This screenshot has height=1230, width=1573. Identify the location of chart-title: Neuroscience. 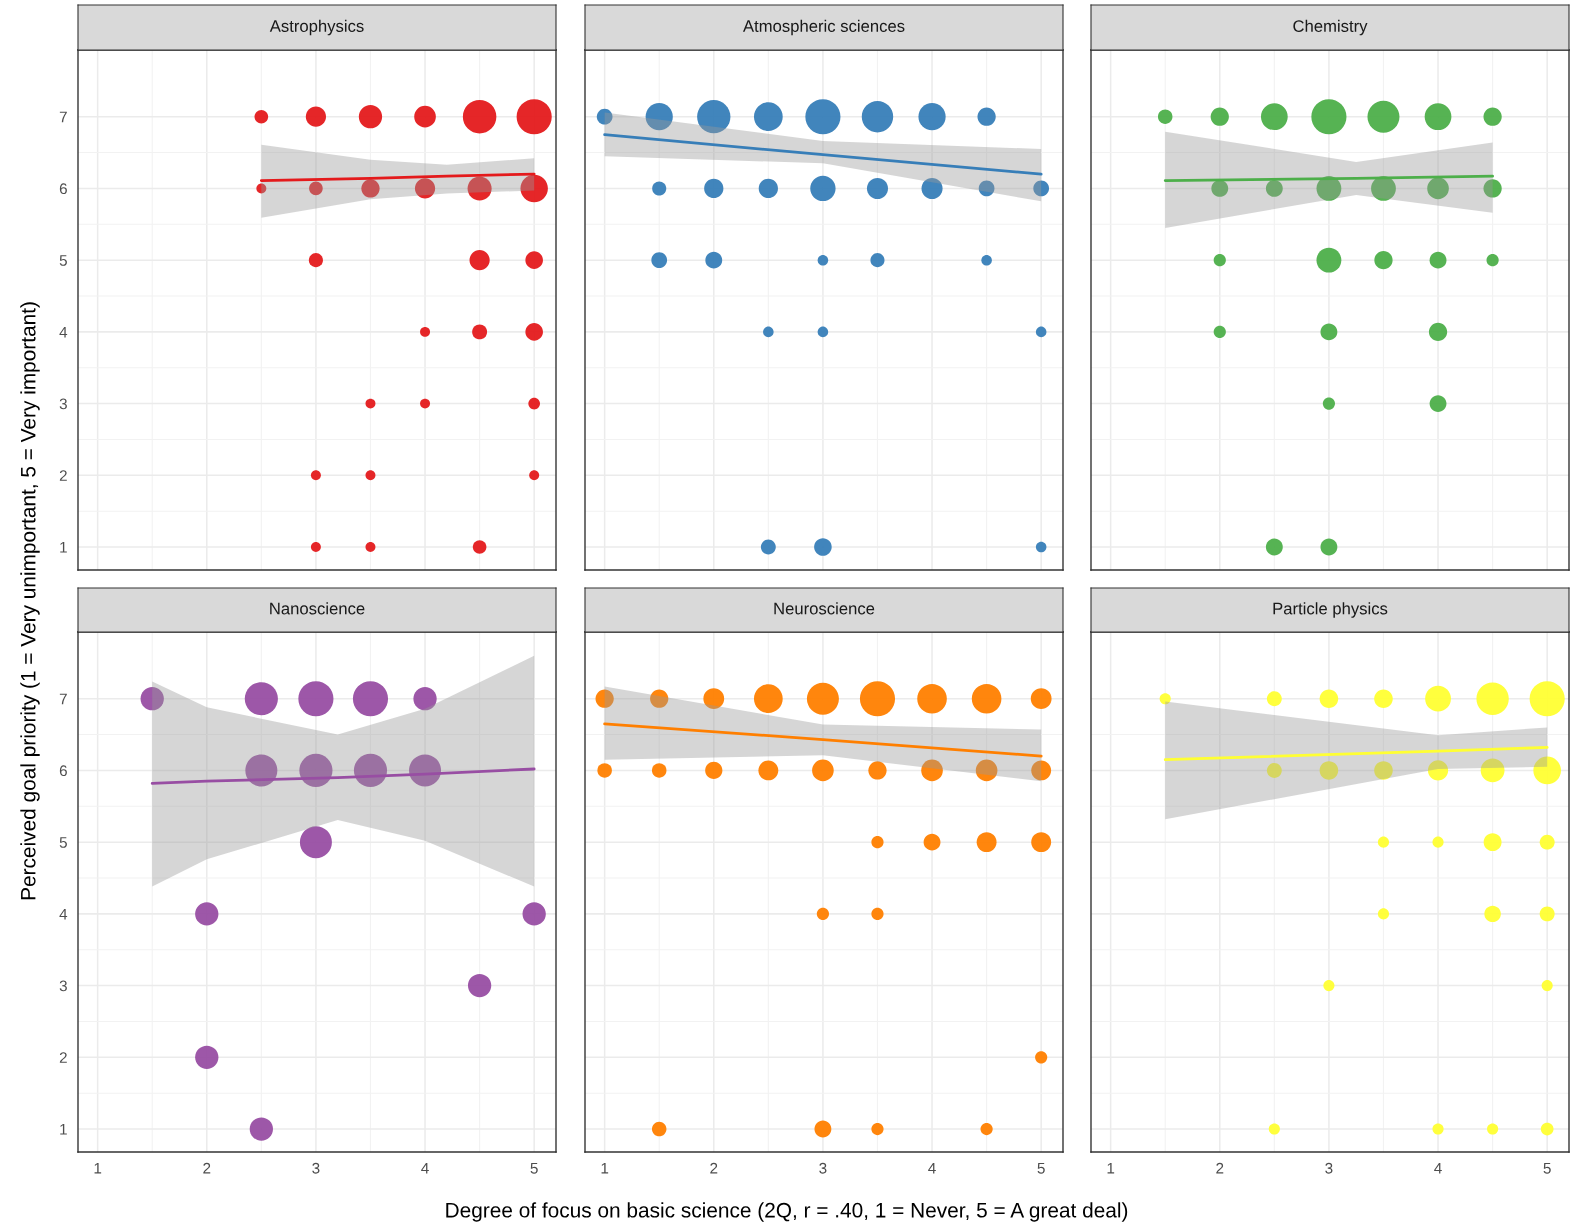
(824, 608).